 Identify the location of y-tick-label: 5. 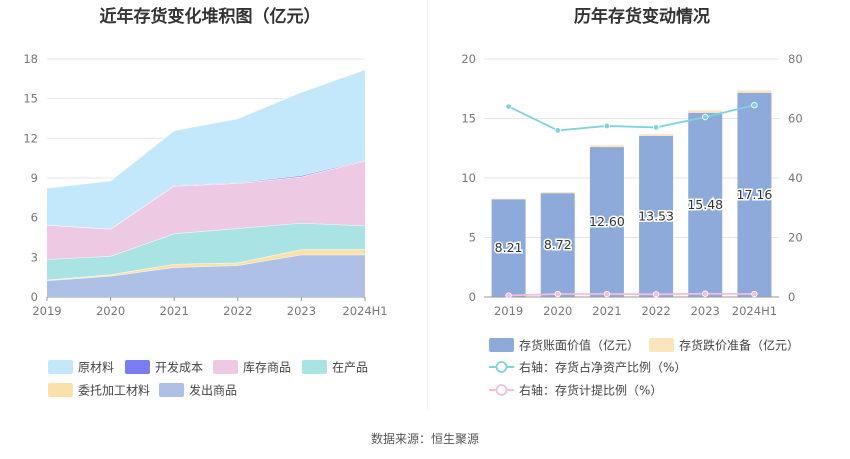
(472, 238).